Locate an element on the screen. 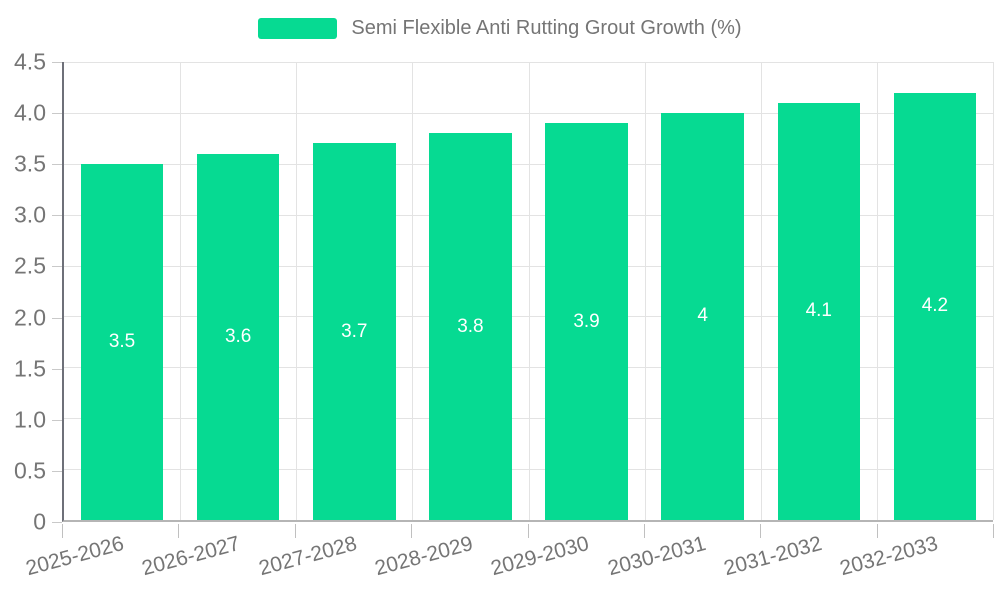 The height and width of the screenshot is (600, 1000). y-axis-labels: 0 0.5 1.0 1.5 2.0 2.5 3.0 3.5 4.0 4.5 is located at coordinates (23, 292).